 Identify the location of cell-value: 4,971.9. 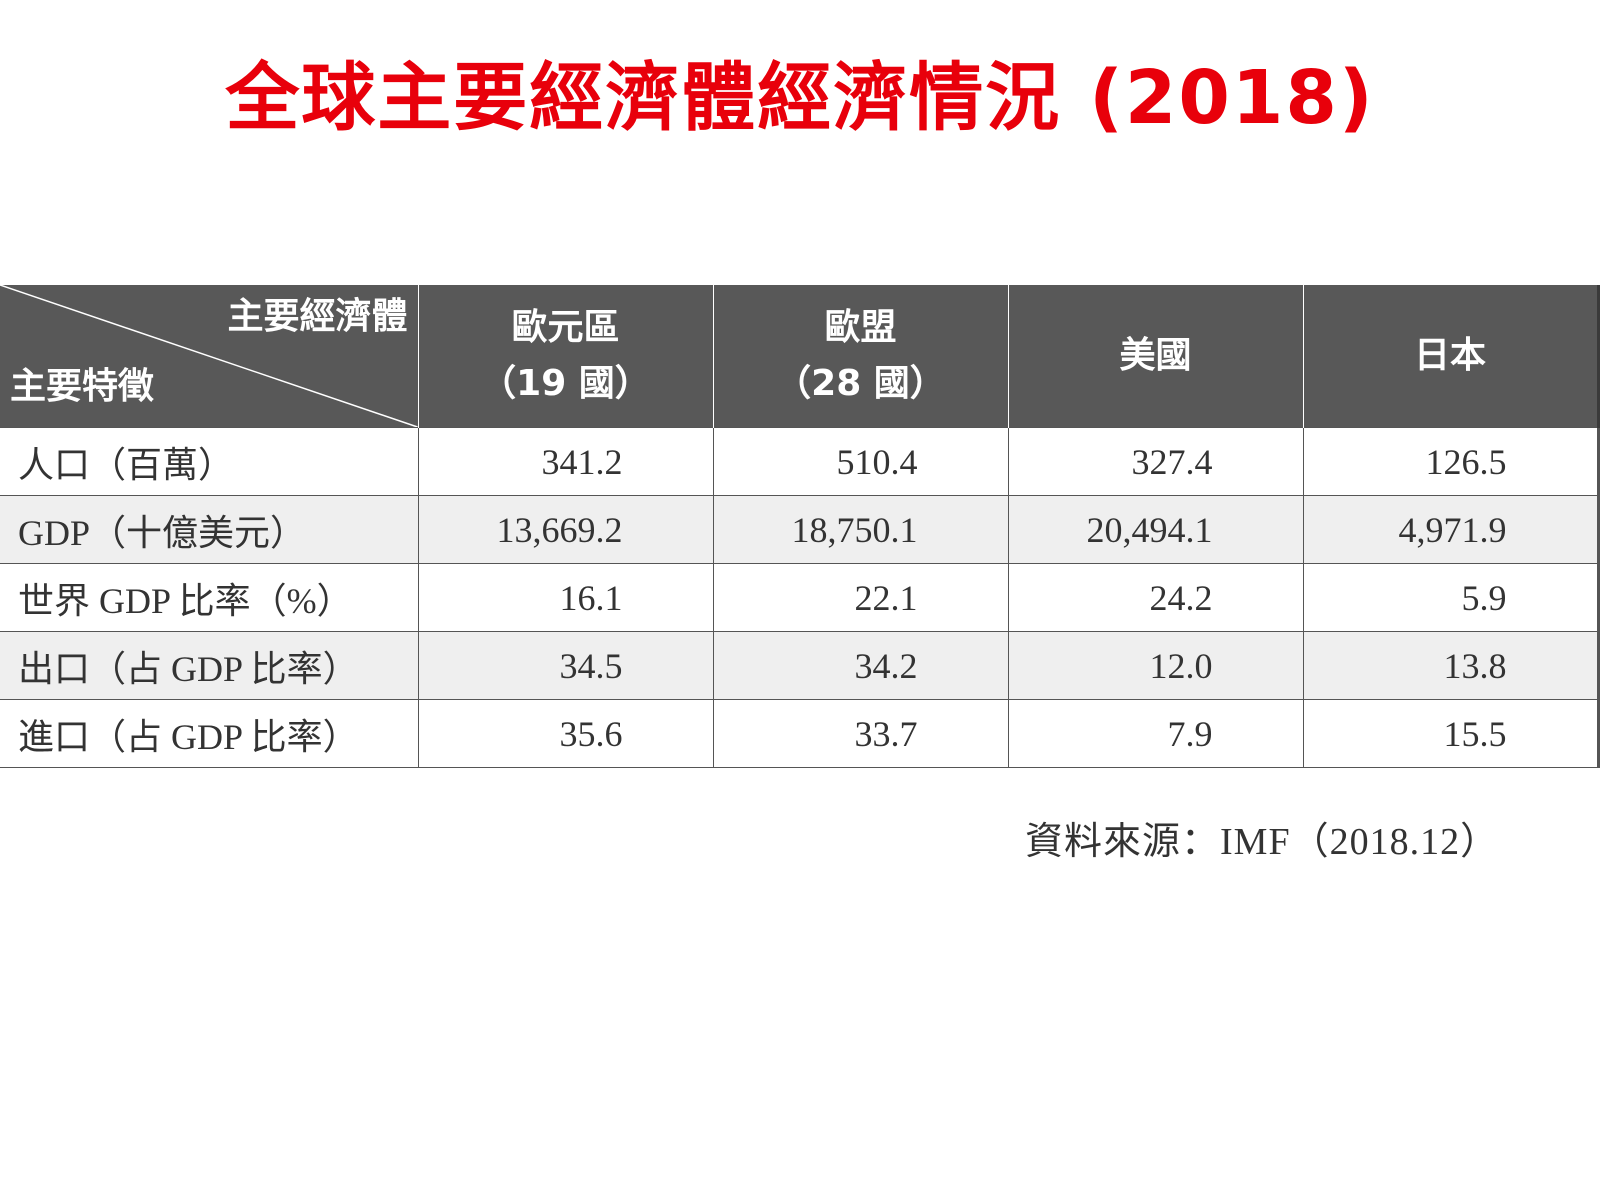
(1451, 529).